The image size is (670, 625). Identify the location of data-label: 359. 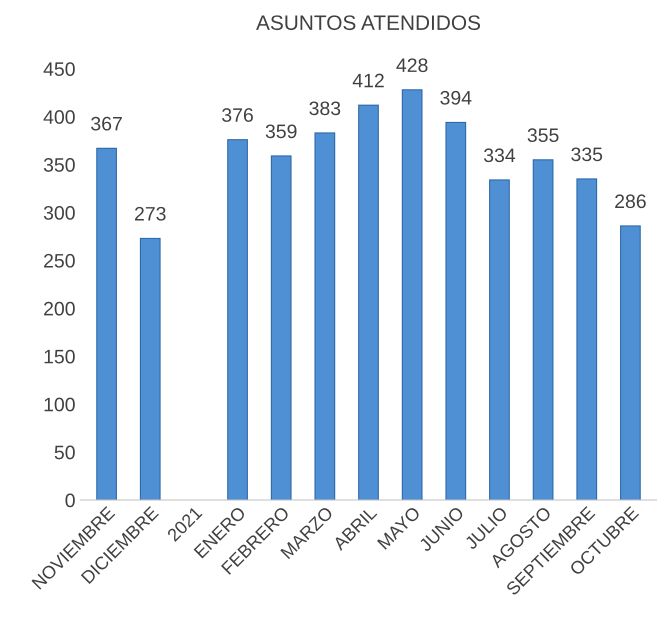
(281, 131).